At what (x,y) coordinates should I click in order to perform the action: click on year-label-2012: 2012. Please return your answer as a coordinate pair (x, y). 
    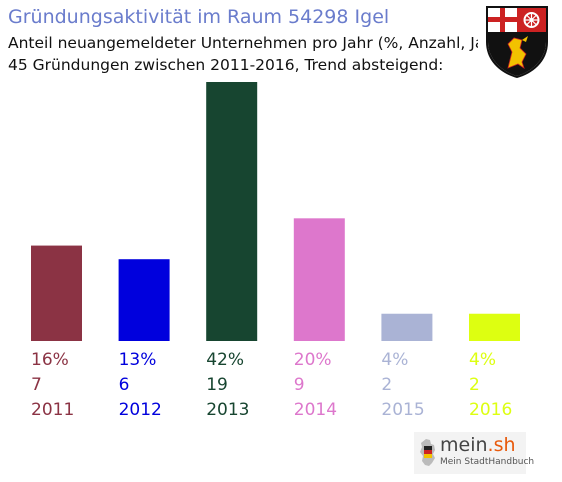
    Looking at the image, I should click on (140, 410).